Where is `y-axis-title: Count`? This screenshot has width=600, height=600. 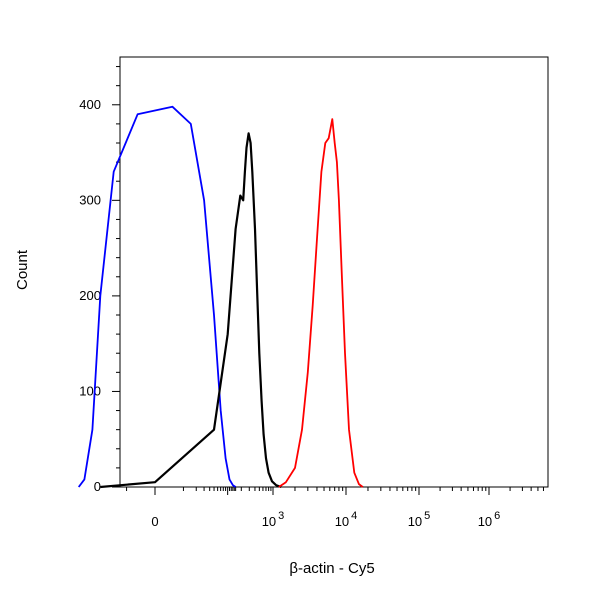 y-axis-title: Count is located at coordinates (22, 269).